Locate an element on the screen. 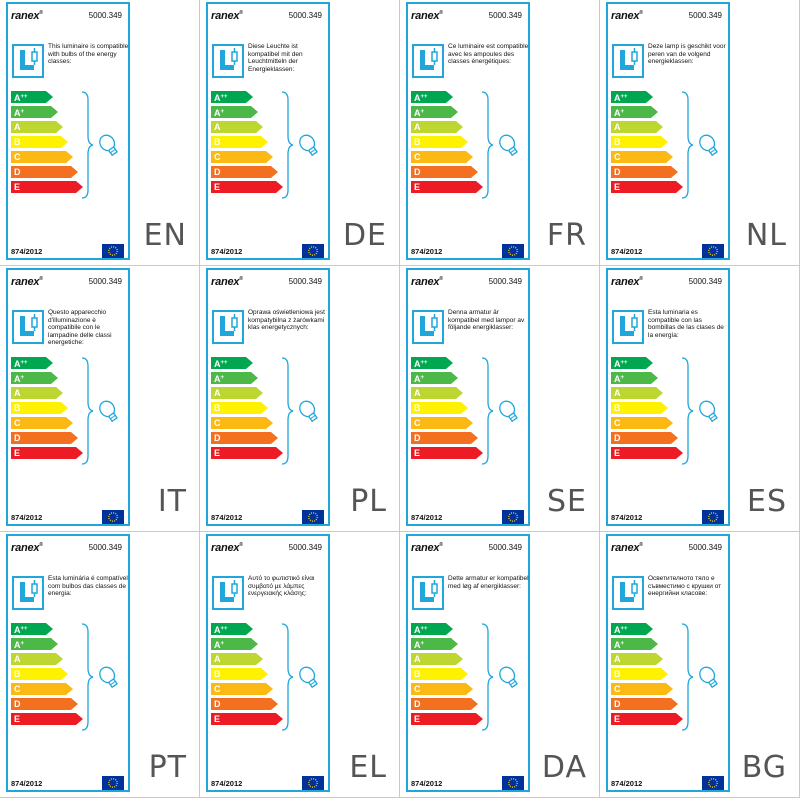  language-code: IT is located at coordinates (172, 501).